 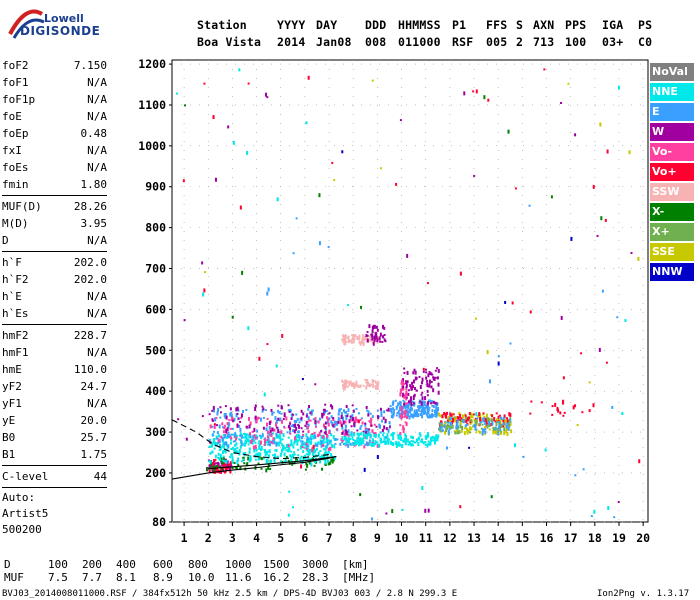 What do you see at coordinates (155, 269) in the screenshot?
I see `y-tick-label: 700` at bounding box center [155, 269].